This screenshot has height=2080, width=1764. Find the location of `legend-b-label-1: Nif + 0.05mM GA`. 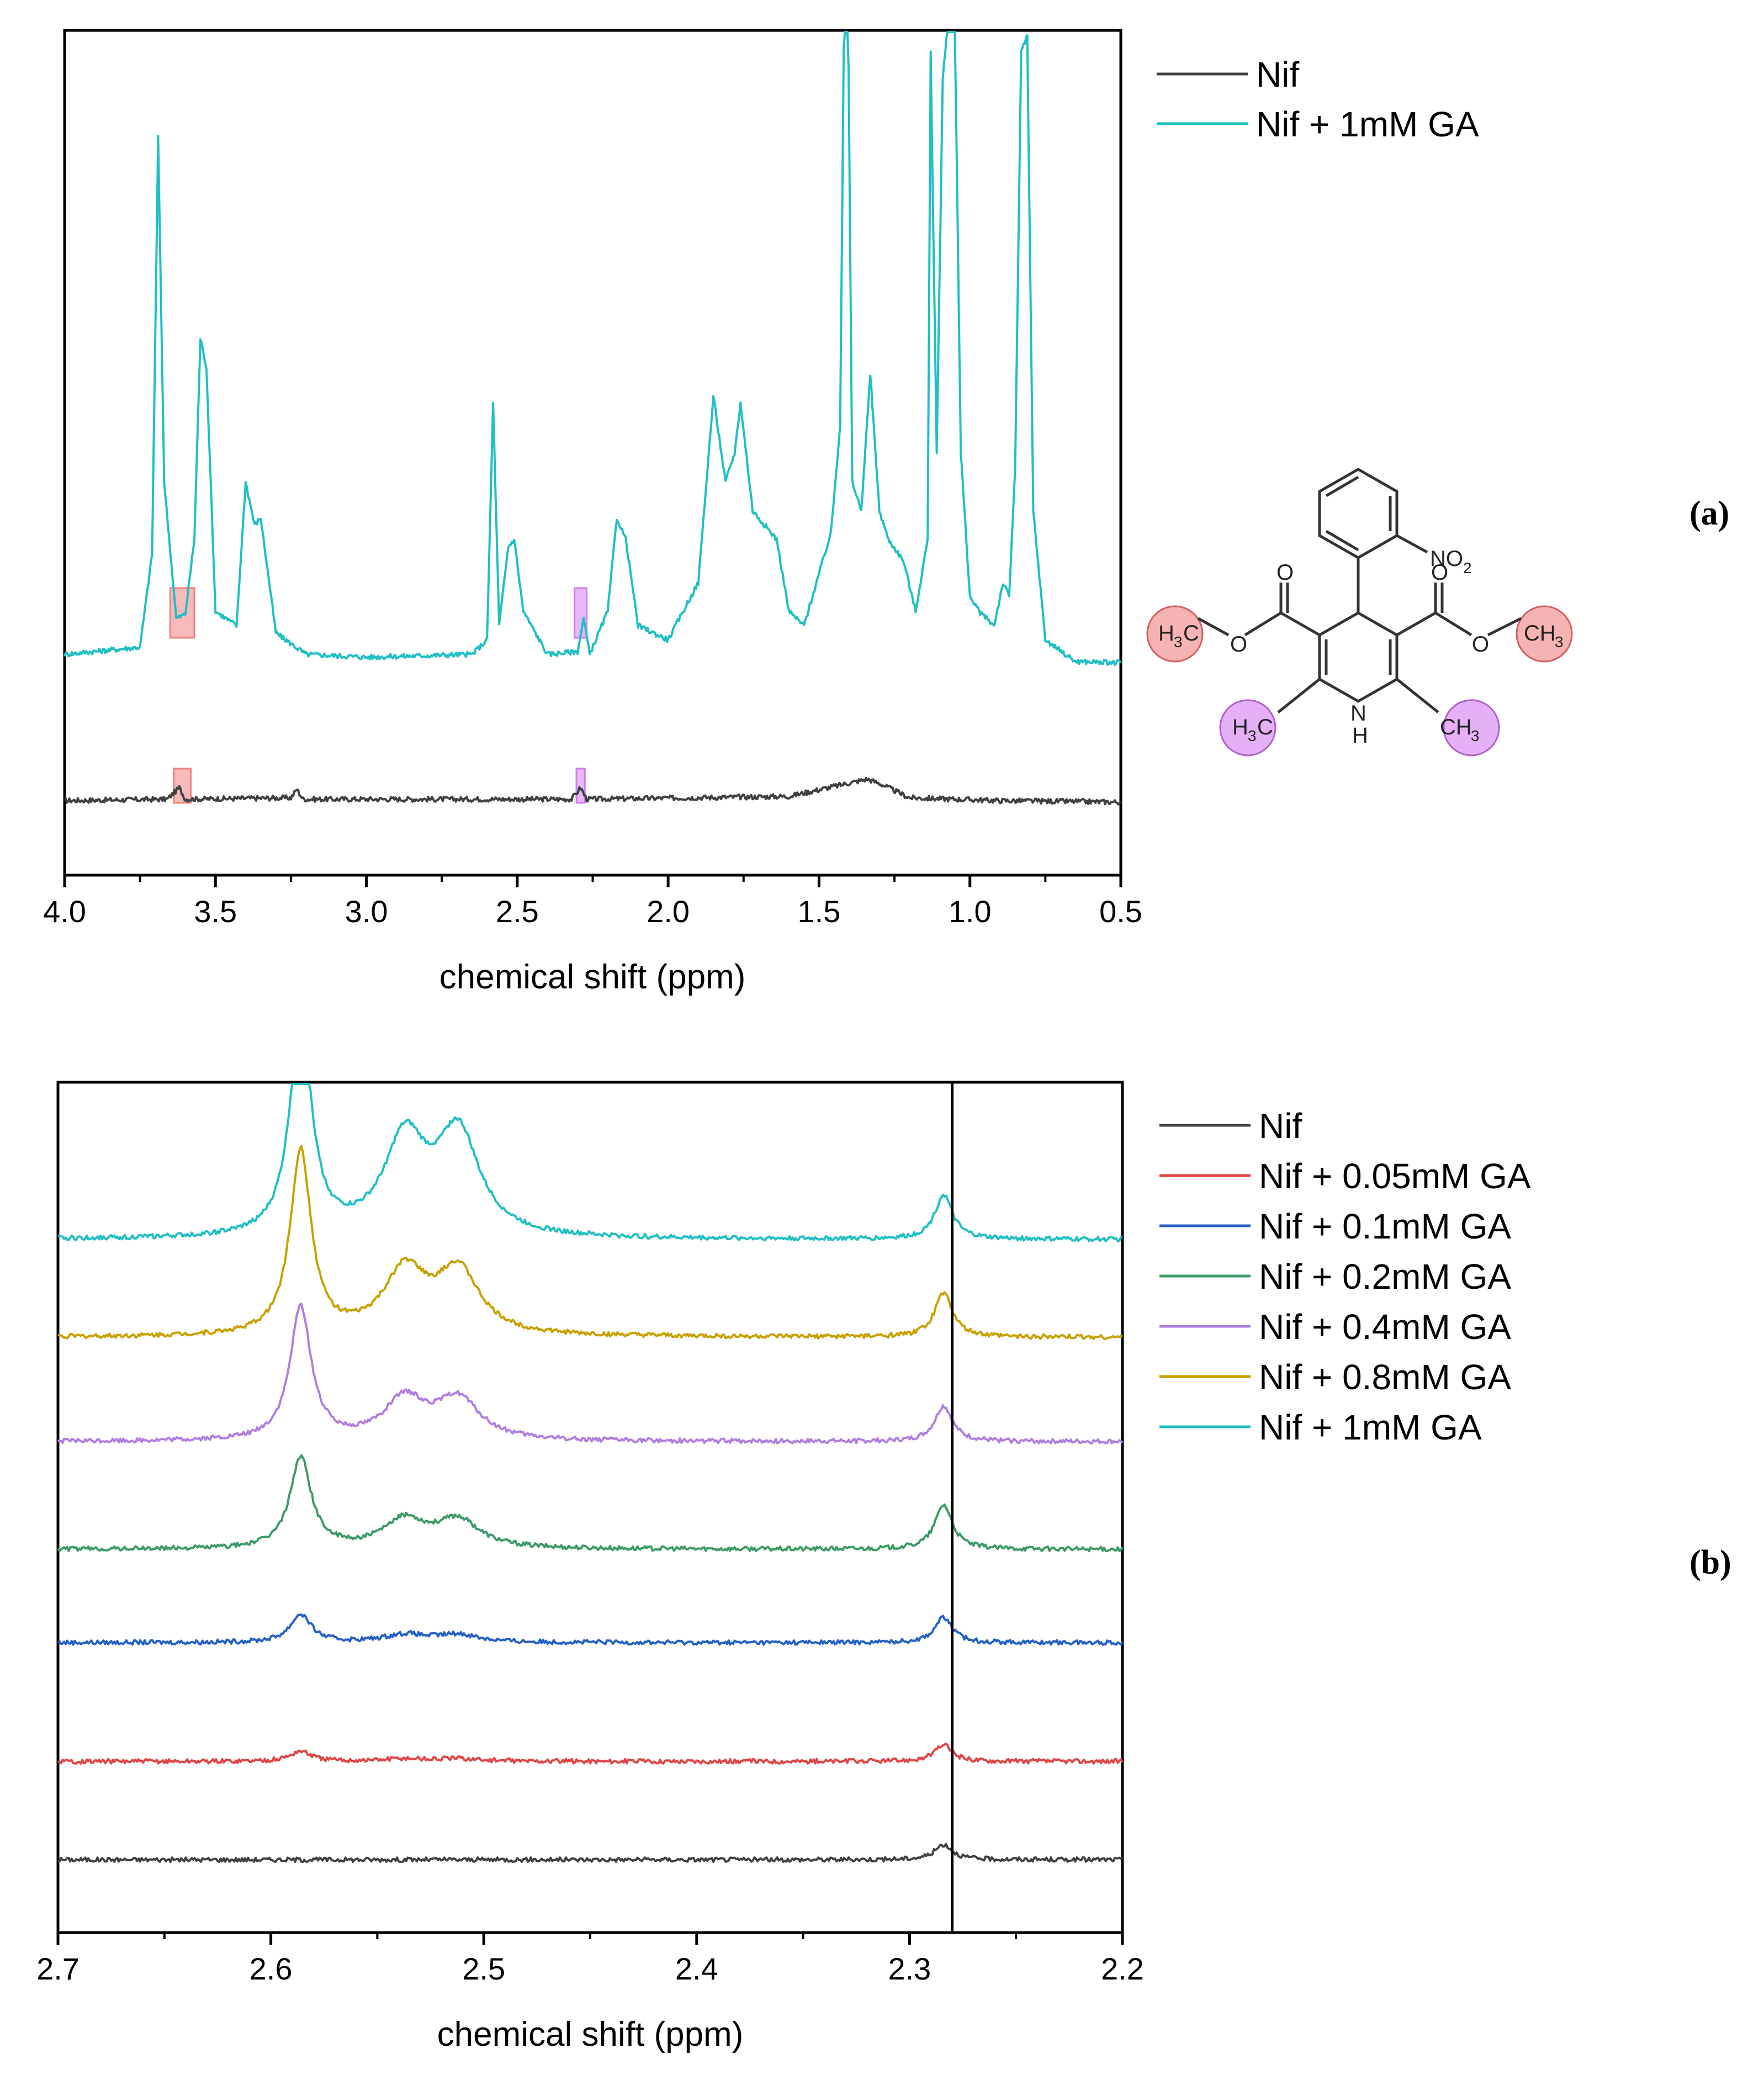

legend-b-label-1: Nif + 0.05mM GA is located at coordinates (1395, 1176).